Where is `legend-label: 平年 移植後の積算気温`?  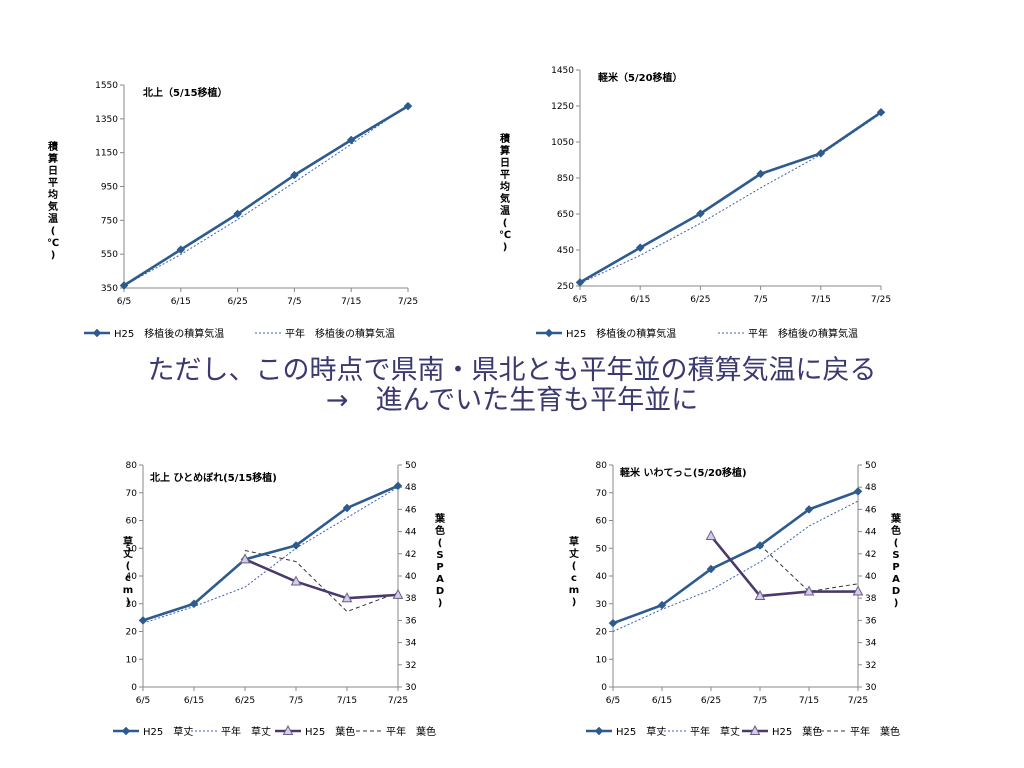 legend-label: 平年 移植後の積算気温 is located at coordinates (340, 333).